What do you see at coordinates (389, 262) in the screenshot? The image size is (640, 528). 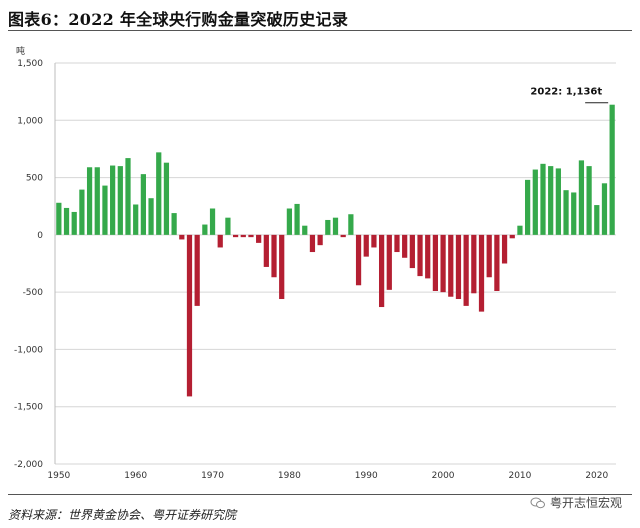 I see `bar-1993` at bounding box center [389, 262].